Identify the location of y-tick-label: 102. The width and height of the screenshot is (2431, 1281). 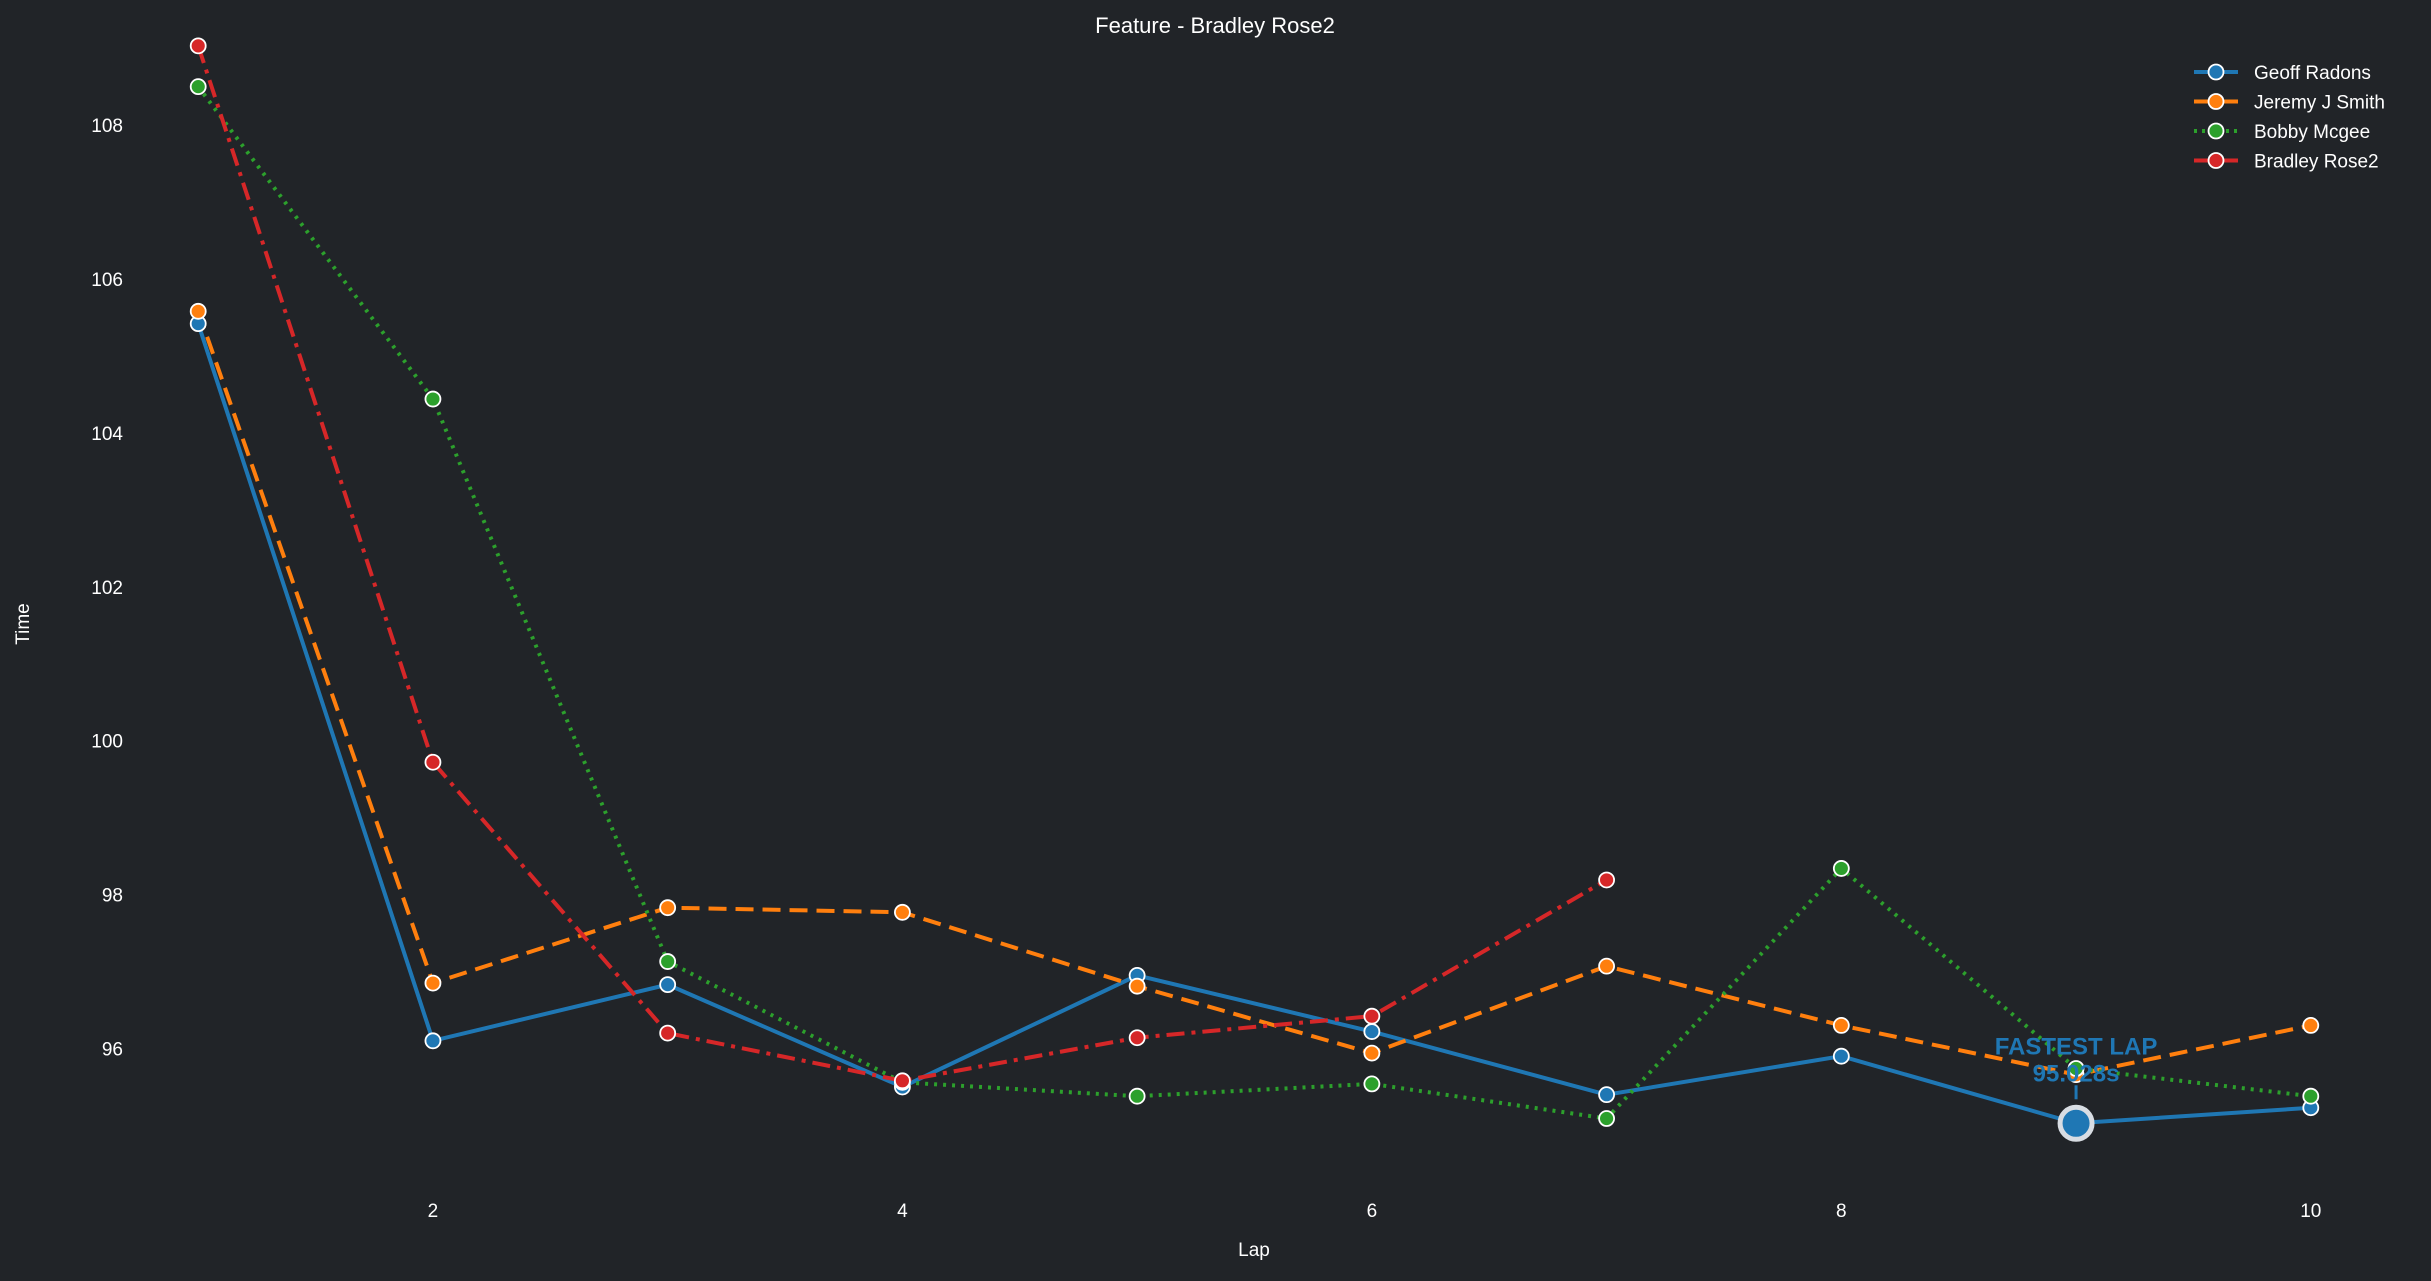
(107, 588).